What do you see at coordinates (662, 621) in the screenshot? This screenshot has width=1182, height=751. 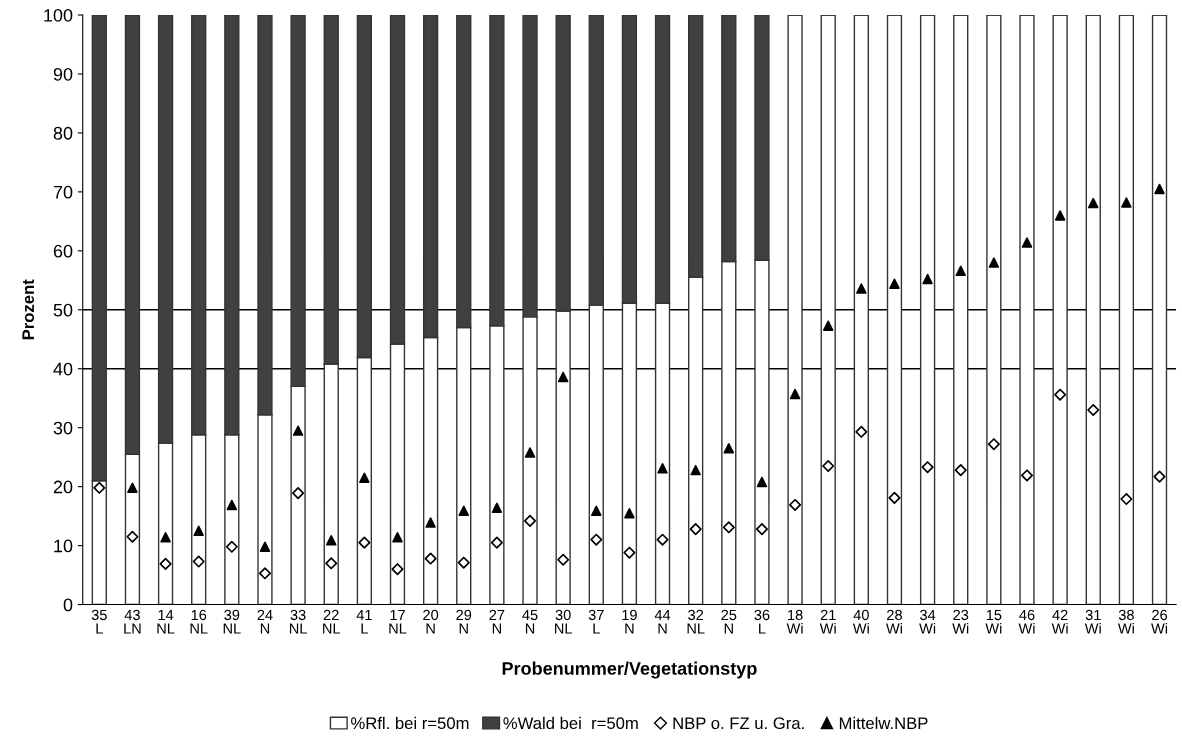 I see `x-tick-label: 44 N` at bounding box center [662, 621].